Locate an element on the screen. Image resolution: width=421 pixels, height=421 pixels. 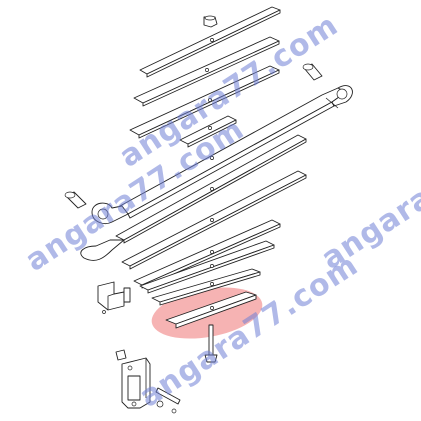
lowest-spring-leaf is located at coordinates (211, 310).